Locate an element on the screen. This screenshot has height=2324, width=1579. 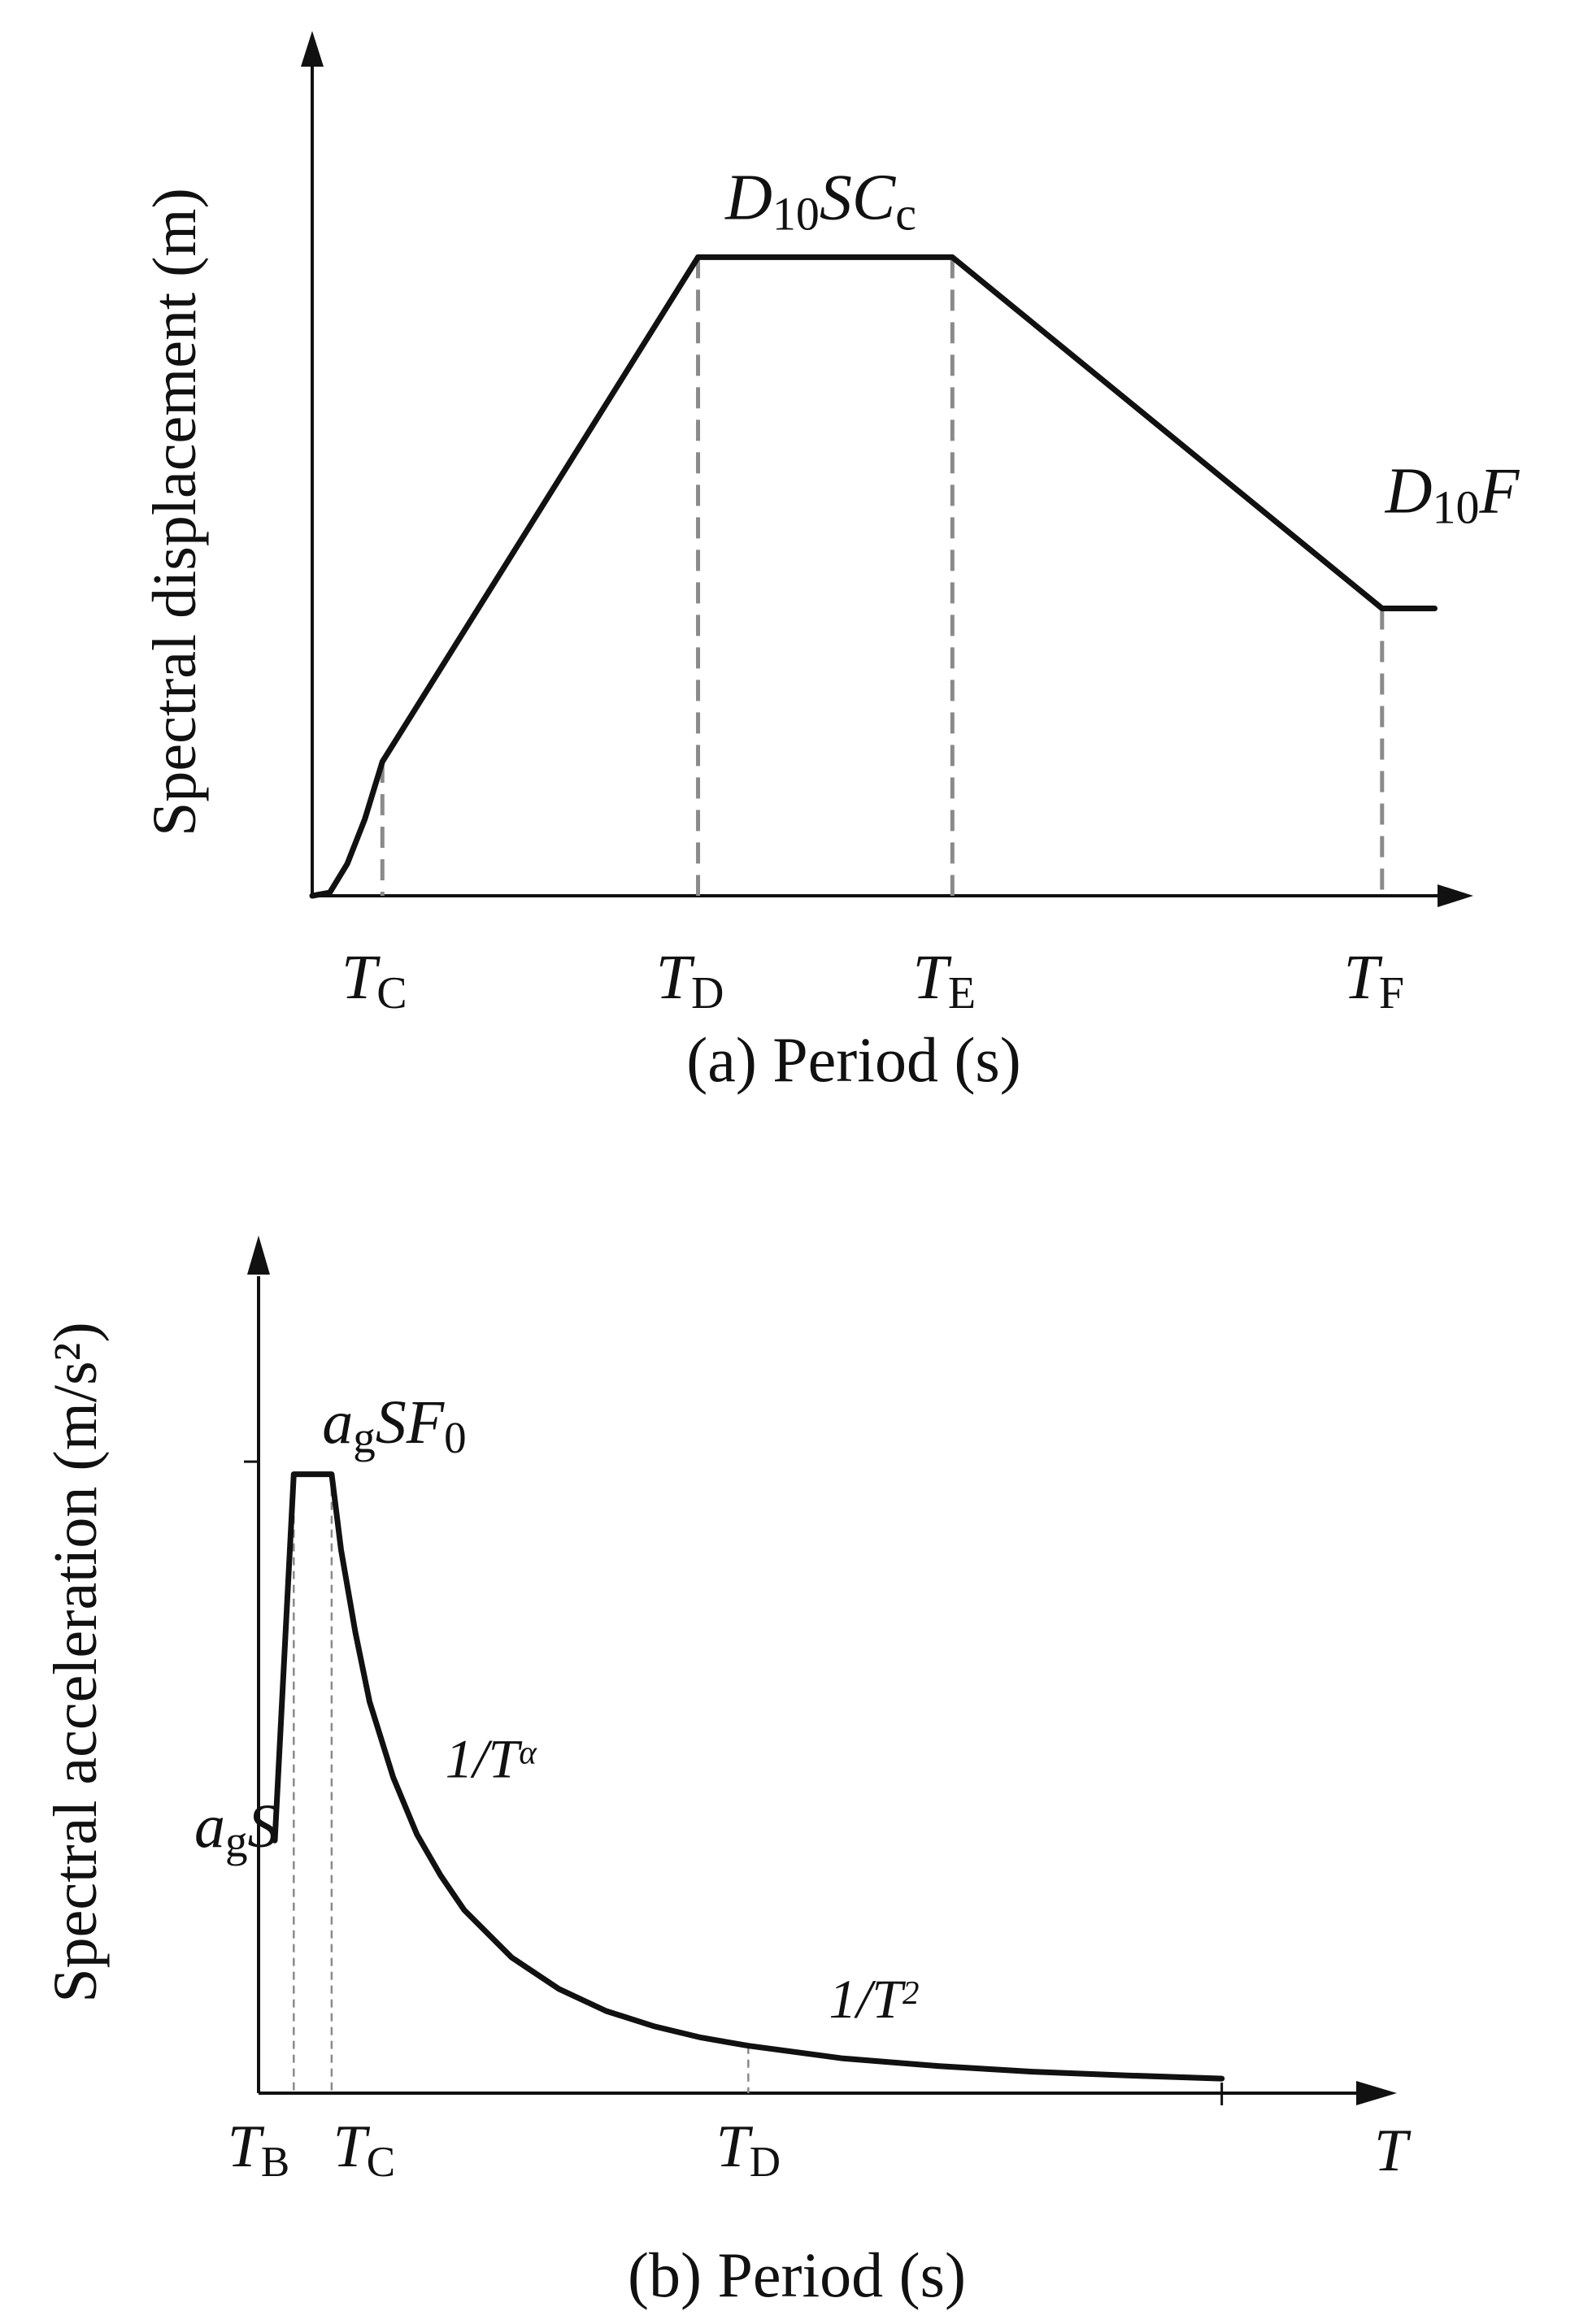
chart-a-x-tick-c-part: T is located at coordinates (361, 976).